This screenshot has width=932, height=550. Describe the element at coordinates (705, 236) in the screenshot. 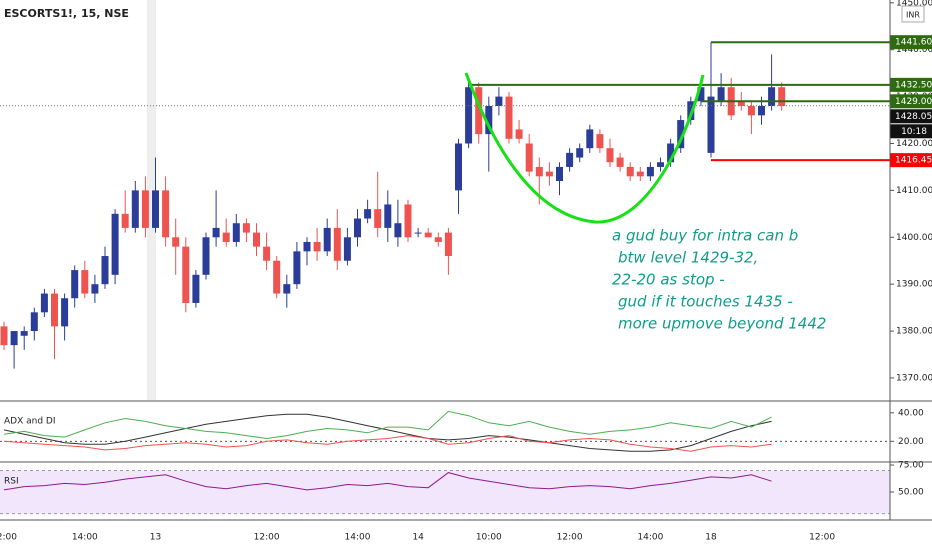

I see `annotation-line: a gud buy for intra can b` at that location.